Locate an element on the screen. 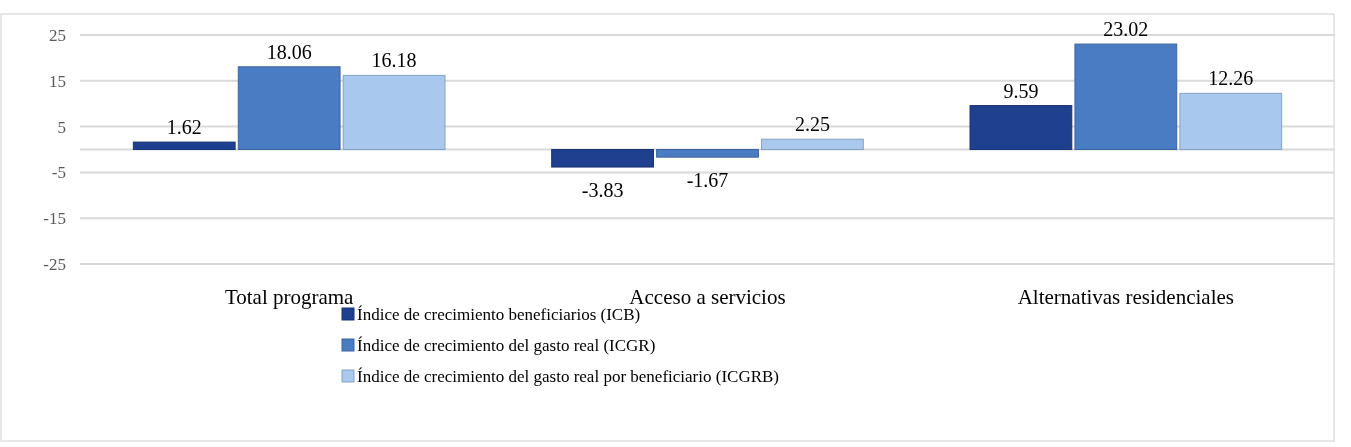 The image size is (1351, 447). legend-label: Índice de crecimiento del gasto real (ICGR) is located at coordinates (506, 345).